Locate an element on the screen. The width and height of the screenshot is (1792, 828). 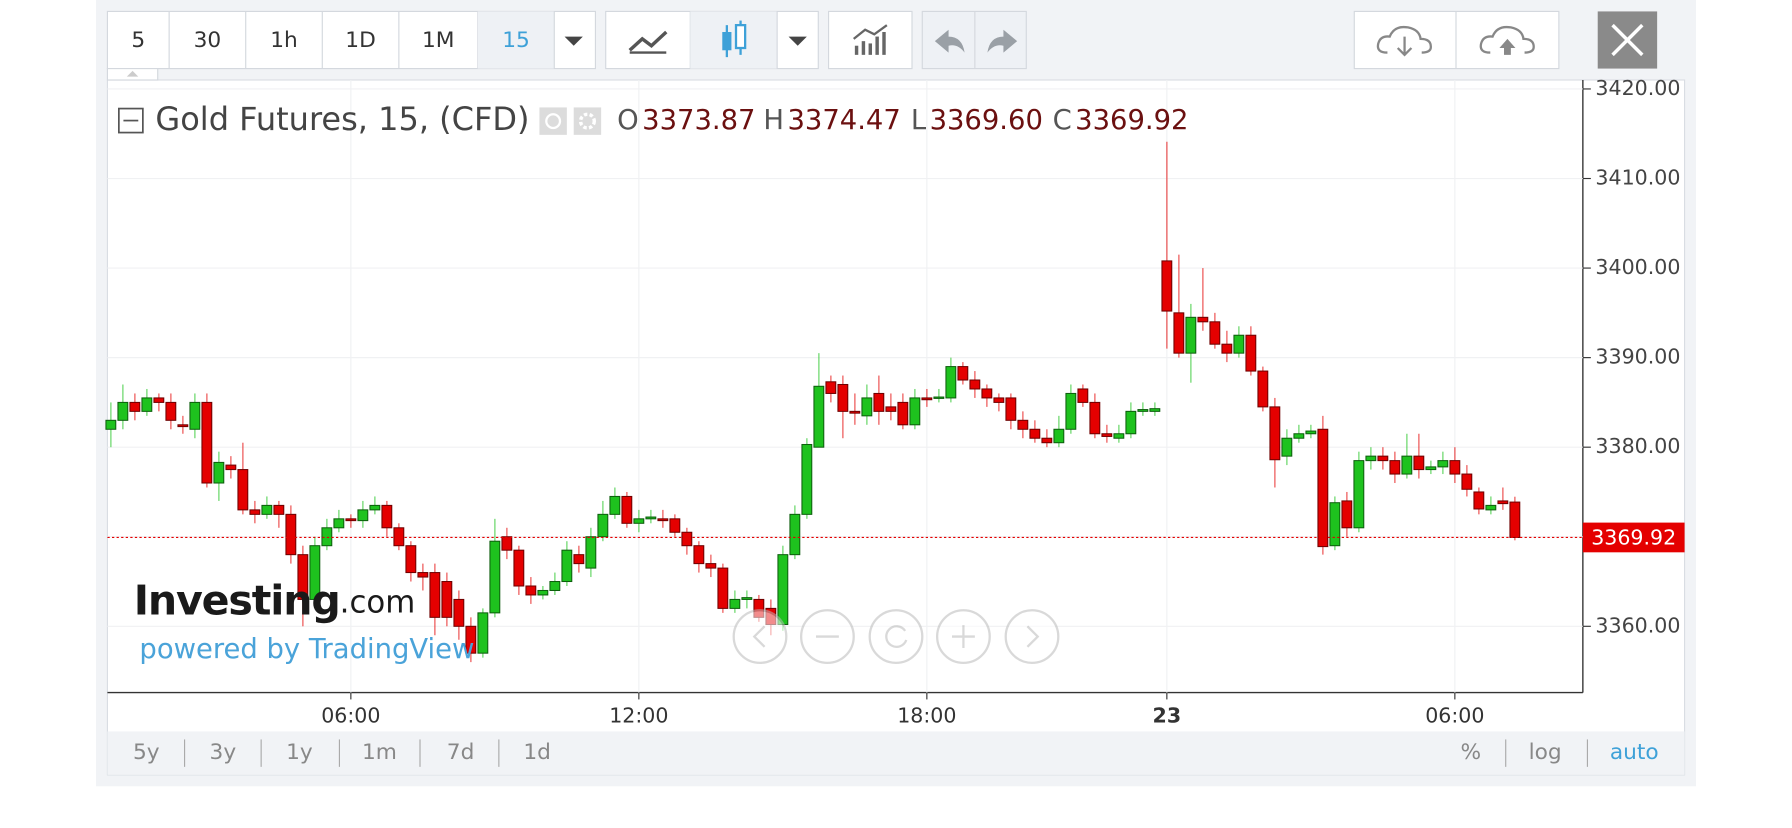
scale-button: % is located at coordinates (1471, 752).